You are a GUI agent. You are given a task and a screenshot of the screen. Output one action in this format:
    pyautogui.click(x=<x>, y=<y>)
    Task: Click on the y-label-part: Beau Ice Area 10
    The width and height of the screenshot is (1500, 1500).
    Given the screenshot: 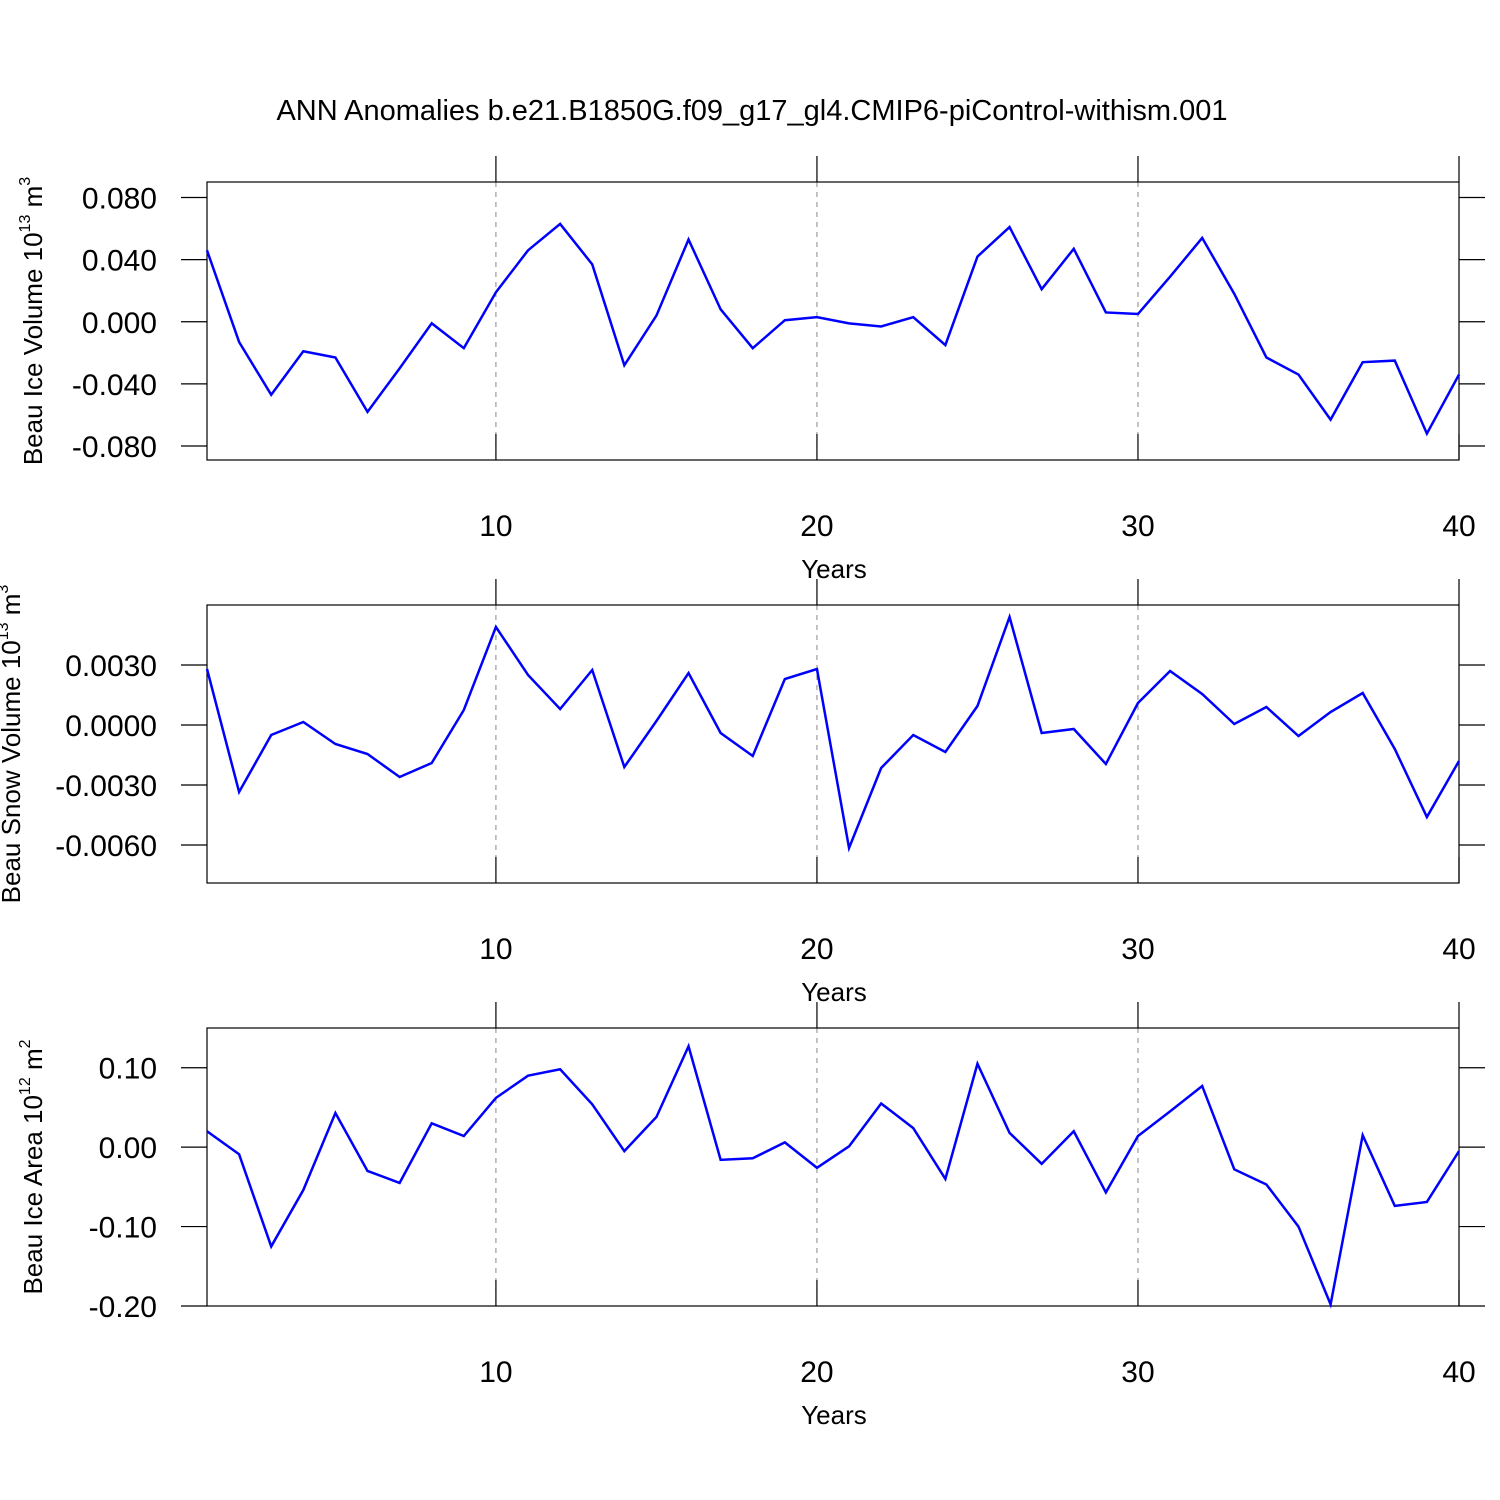 What is the action you would take?
    pyautogui.click(x=33, y=1194)
    